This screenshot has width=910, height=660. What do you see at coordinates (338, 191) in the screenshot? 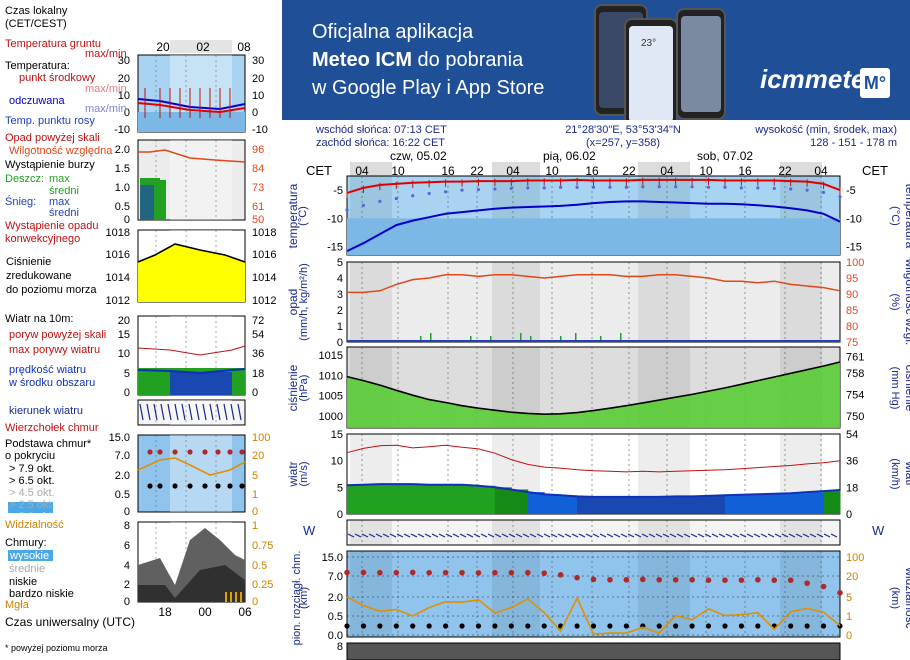
I see `temp-tick: -5` at bounding box center [338, 191].